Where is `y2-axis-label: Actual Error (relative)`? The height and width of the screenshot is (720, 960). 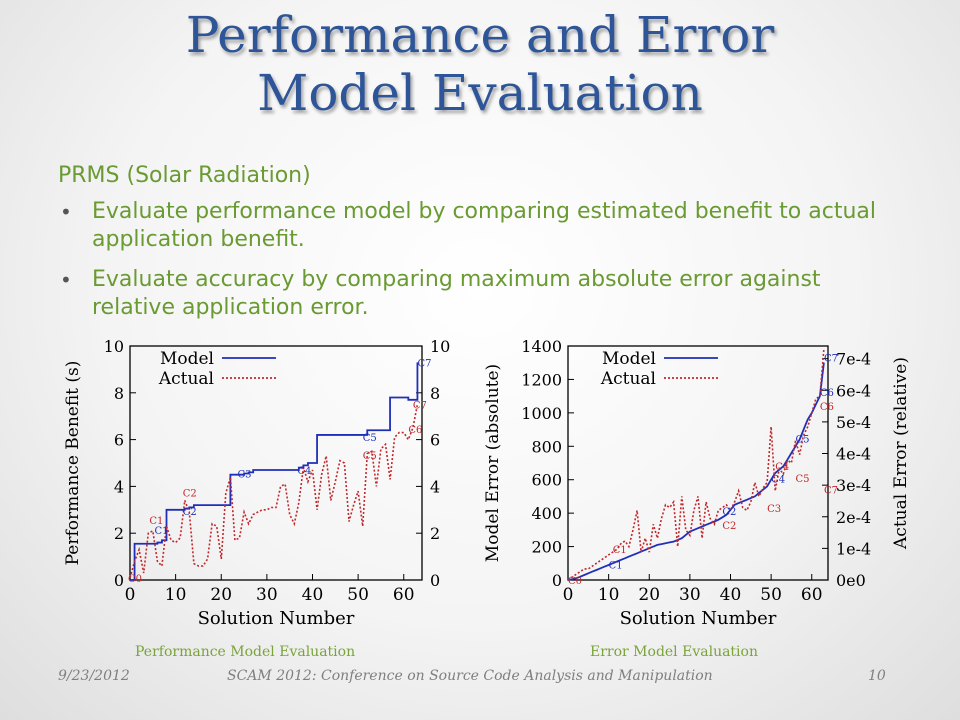 y2-axis-label: Actual Error (relative) is located at coordinates (901, 453).